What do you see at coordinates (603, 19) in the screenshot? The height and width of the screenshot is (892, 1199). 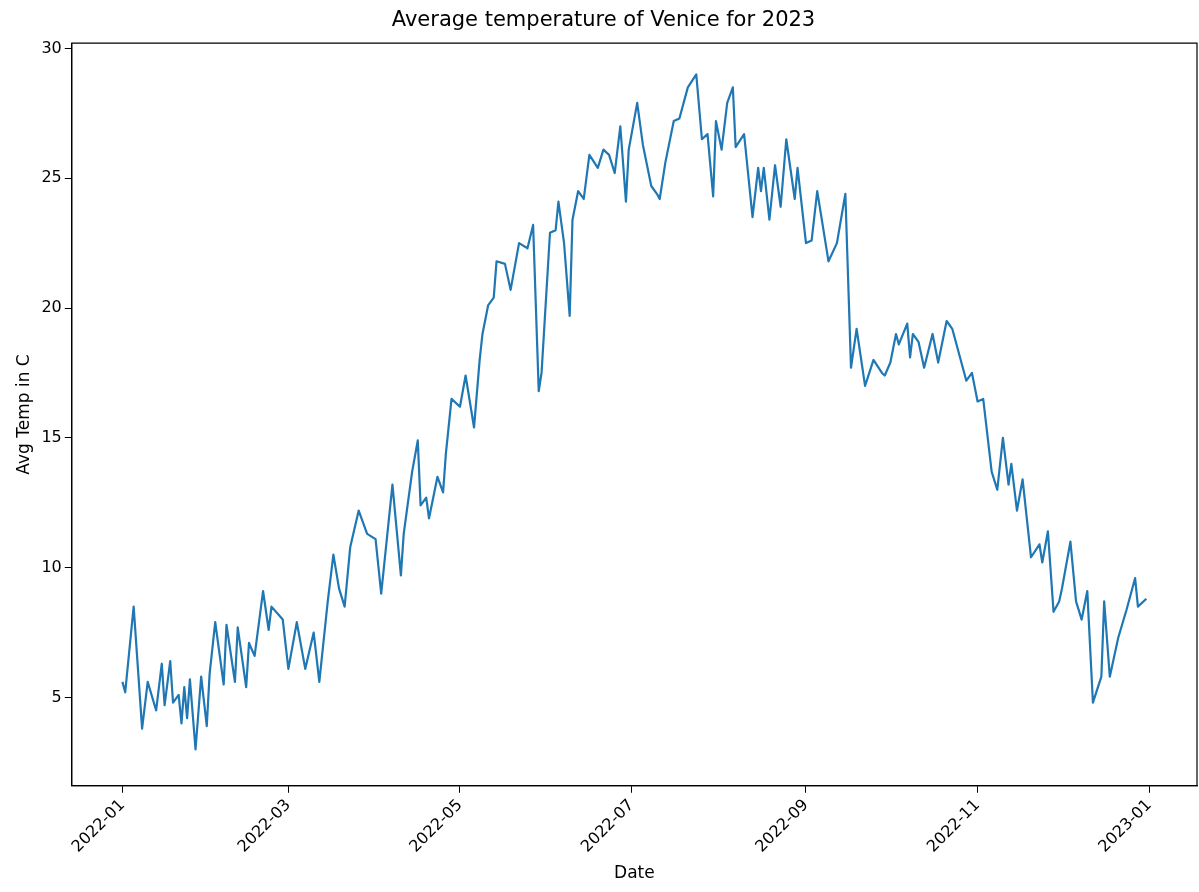 I see `chart-title: Average temperature of Venice for 2023` at bounding box center [603, 19].